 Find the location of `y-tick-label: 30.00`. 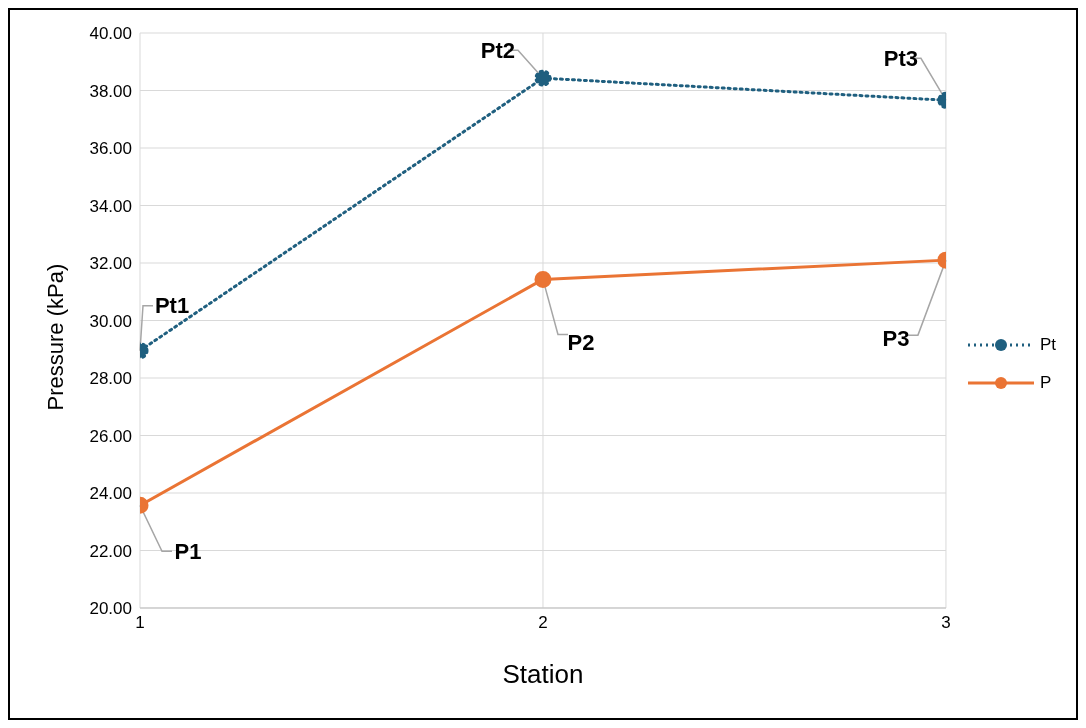

y-tick-label: 30.00 is located at coordinates (110, 321).